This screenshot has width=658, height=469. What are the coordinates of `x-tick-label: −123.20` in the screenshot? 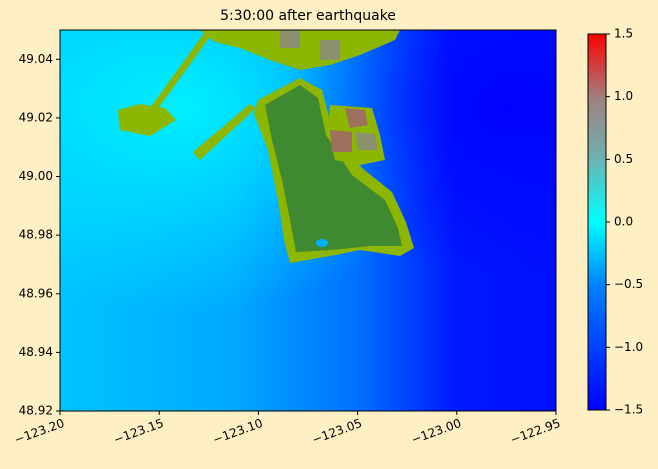 It's located at (40, 431).